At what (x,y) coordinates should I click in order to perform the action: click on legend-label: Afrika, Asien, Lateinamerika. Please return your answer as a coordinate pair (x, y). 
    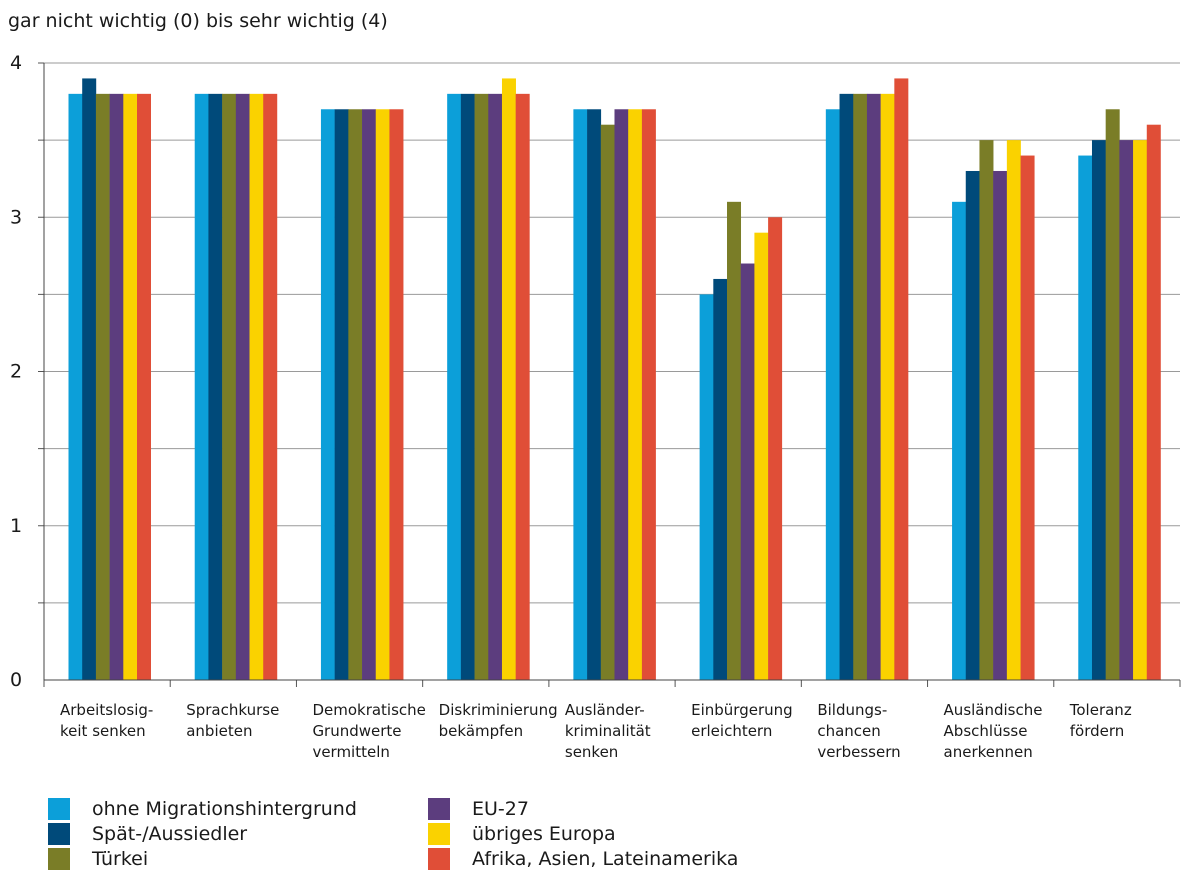
    Looking at the image, I should click on (605, 859).